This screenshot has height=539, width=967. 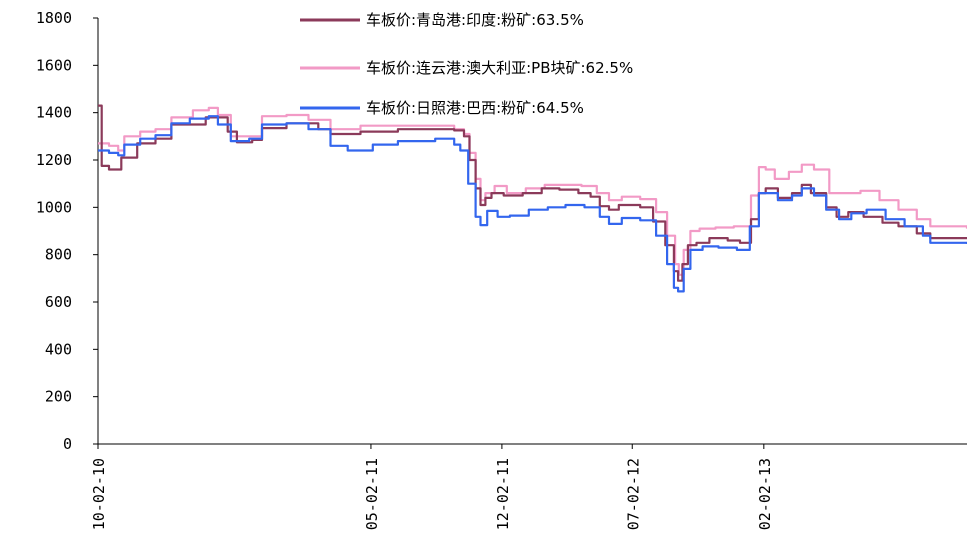 I want to click on x-tick-label: 02-02-13, so click(x=765, y=494).